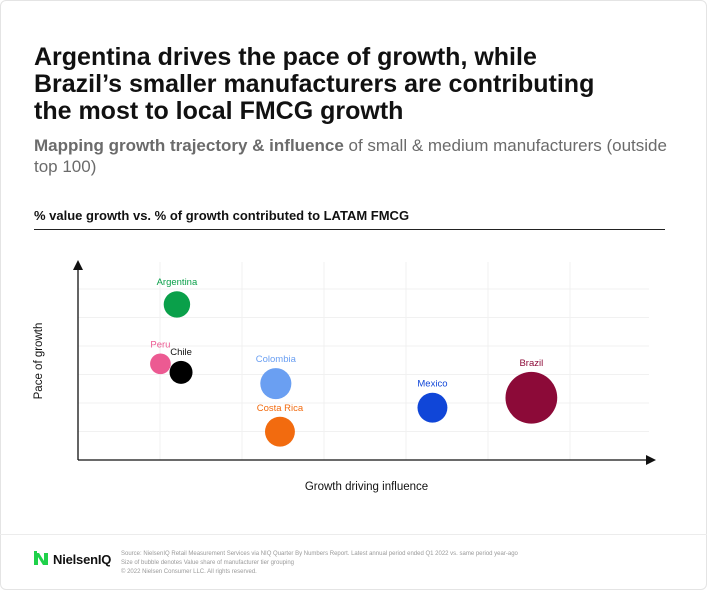 This screenshot has height=590, width=707. I want to click on bubble-chile, so click(181, 372).